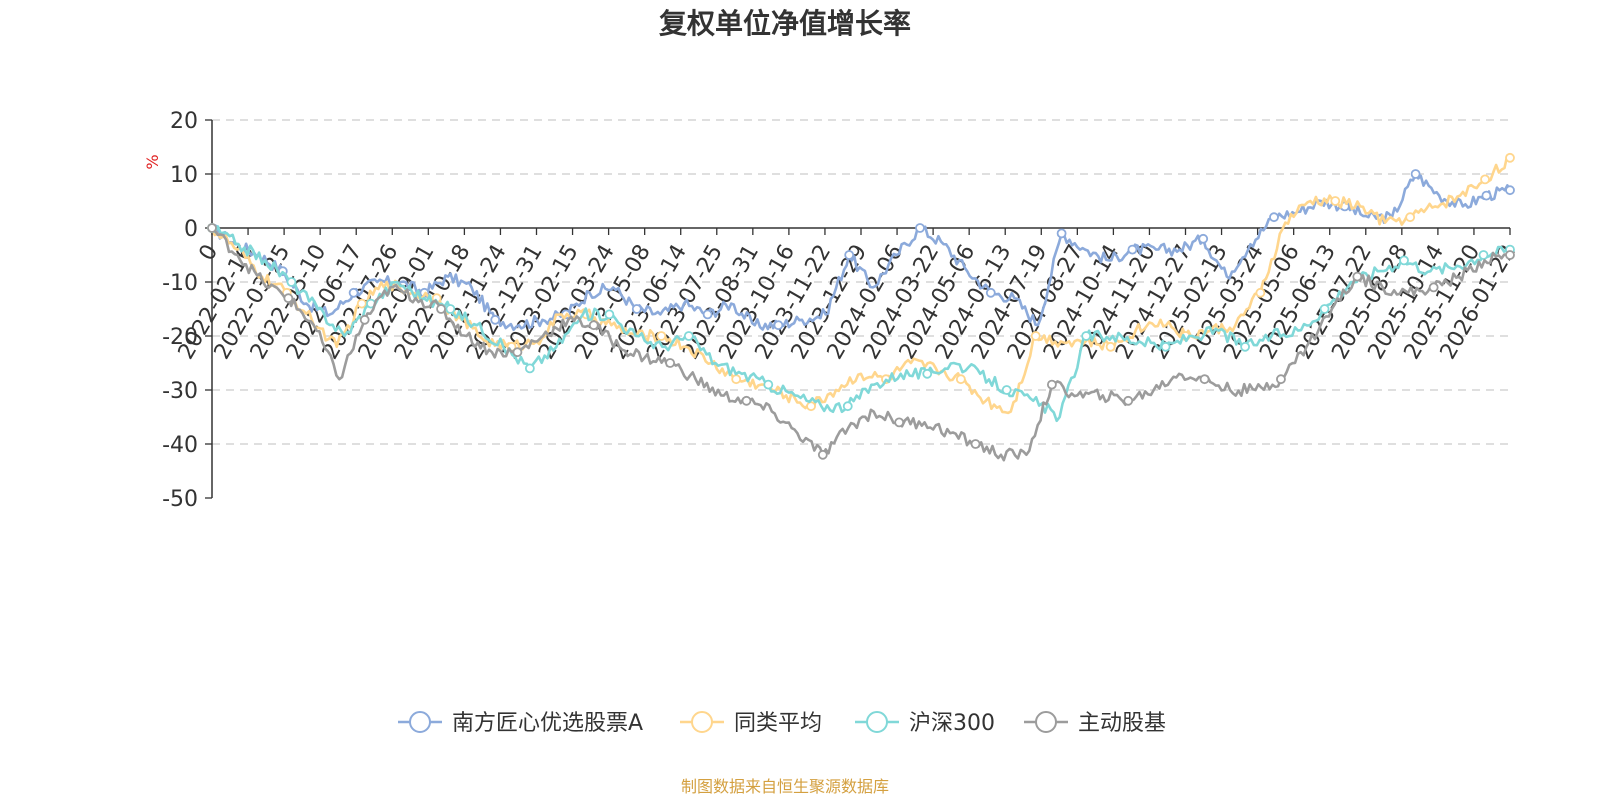 The width and height of the screenshot is (1600, 804). I want to click on legend-label: 同类平均, so click(778, 723).